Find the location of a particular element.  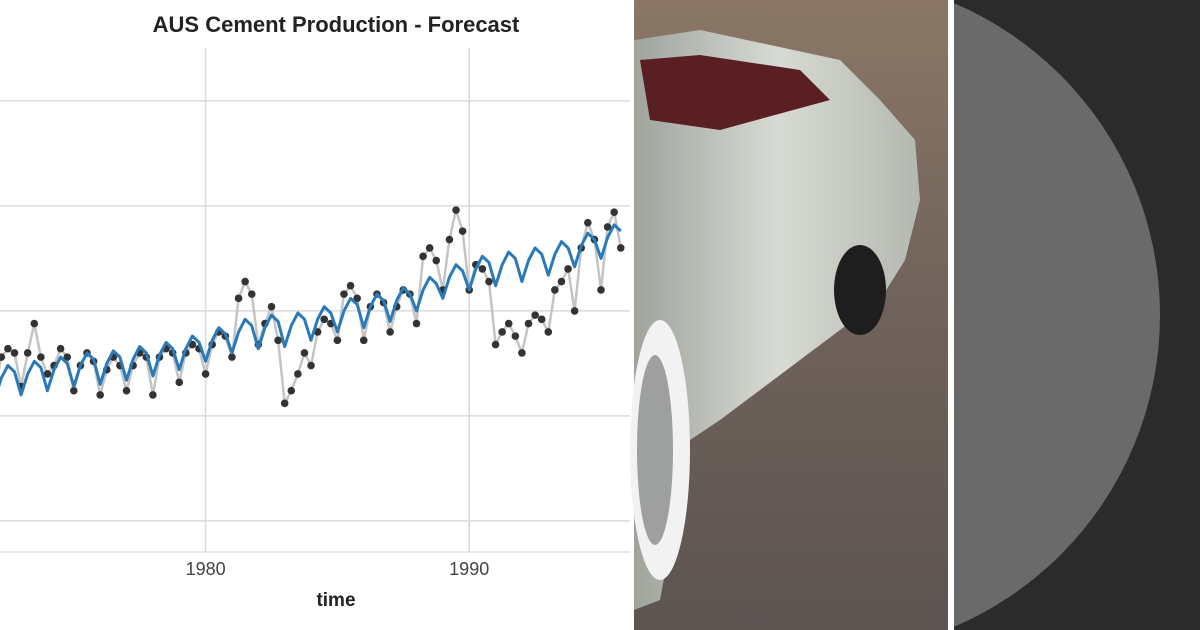

rear-wheel is located at coordinates (860, 290).